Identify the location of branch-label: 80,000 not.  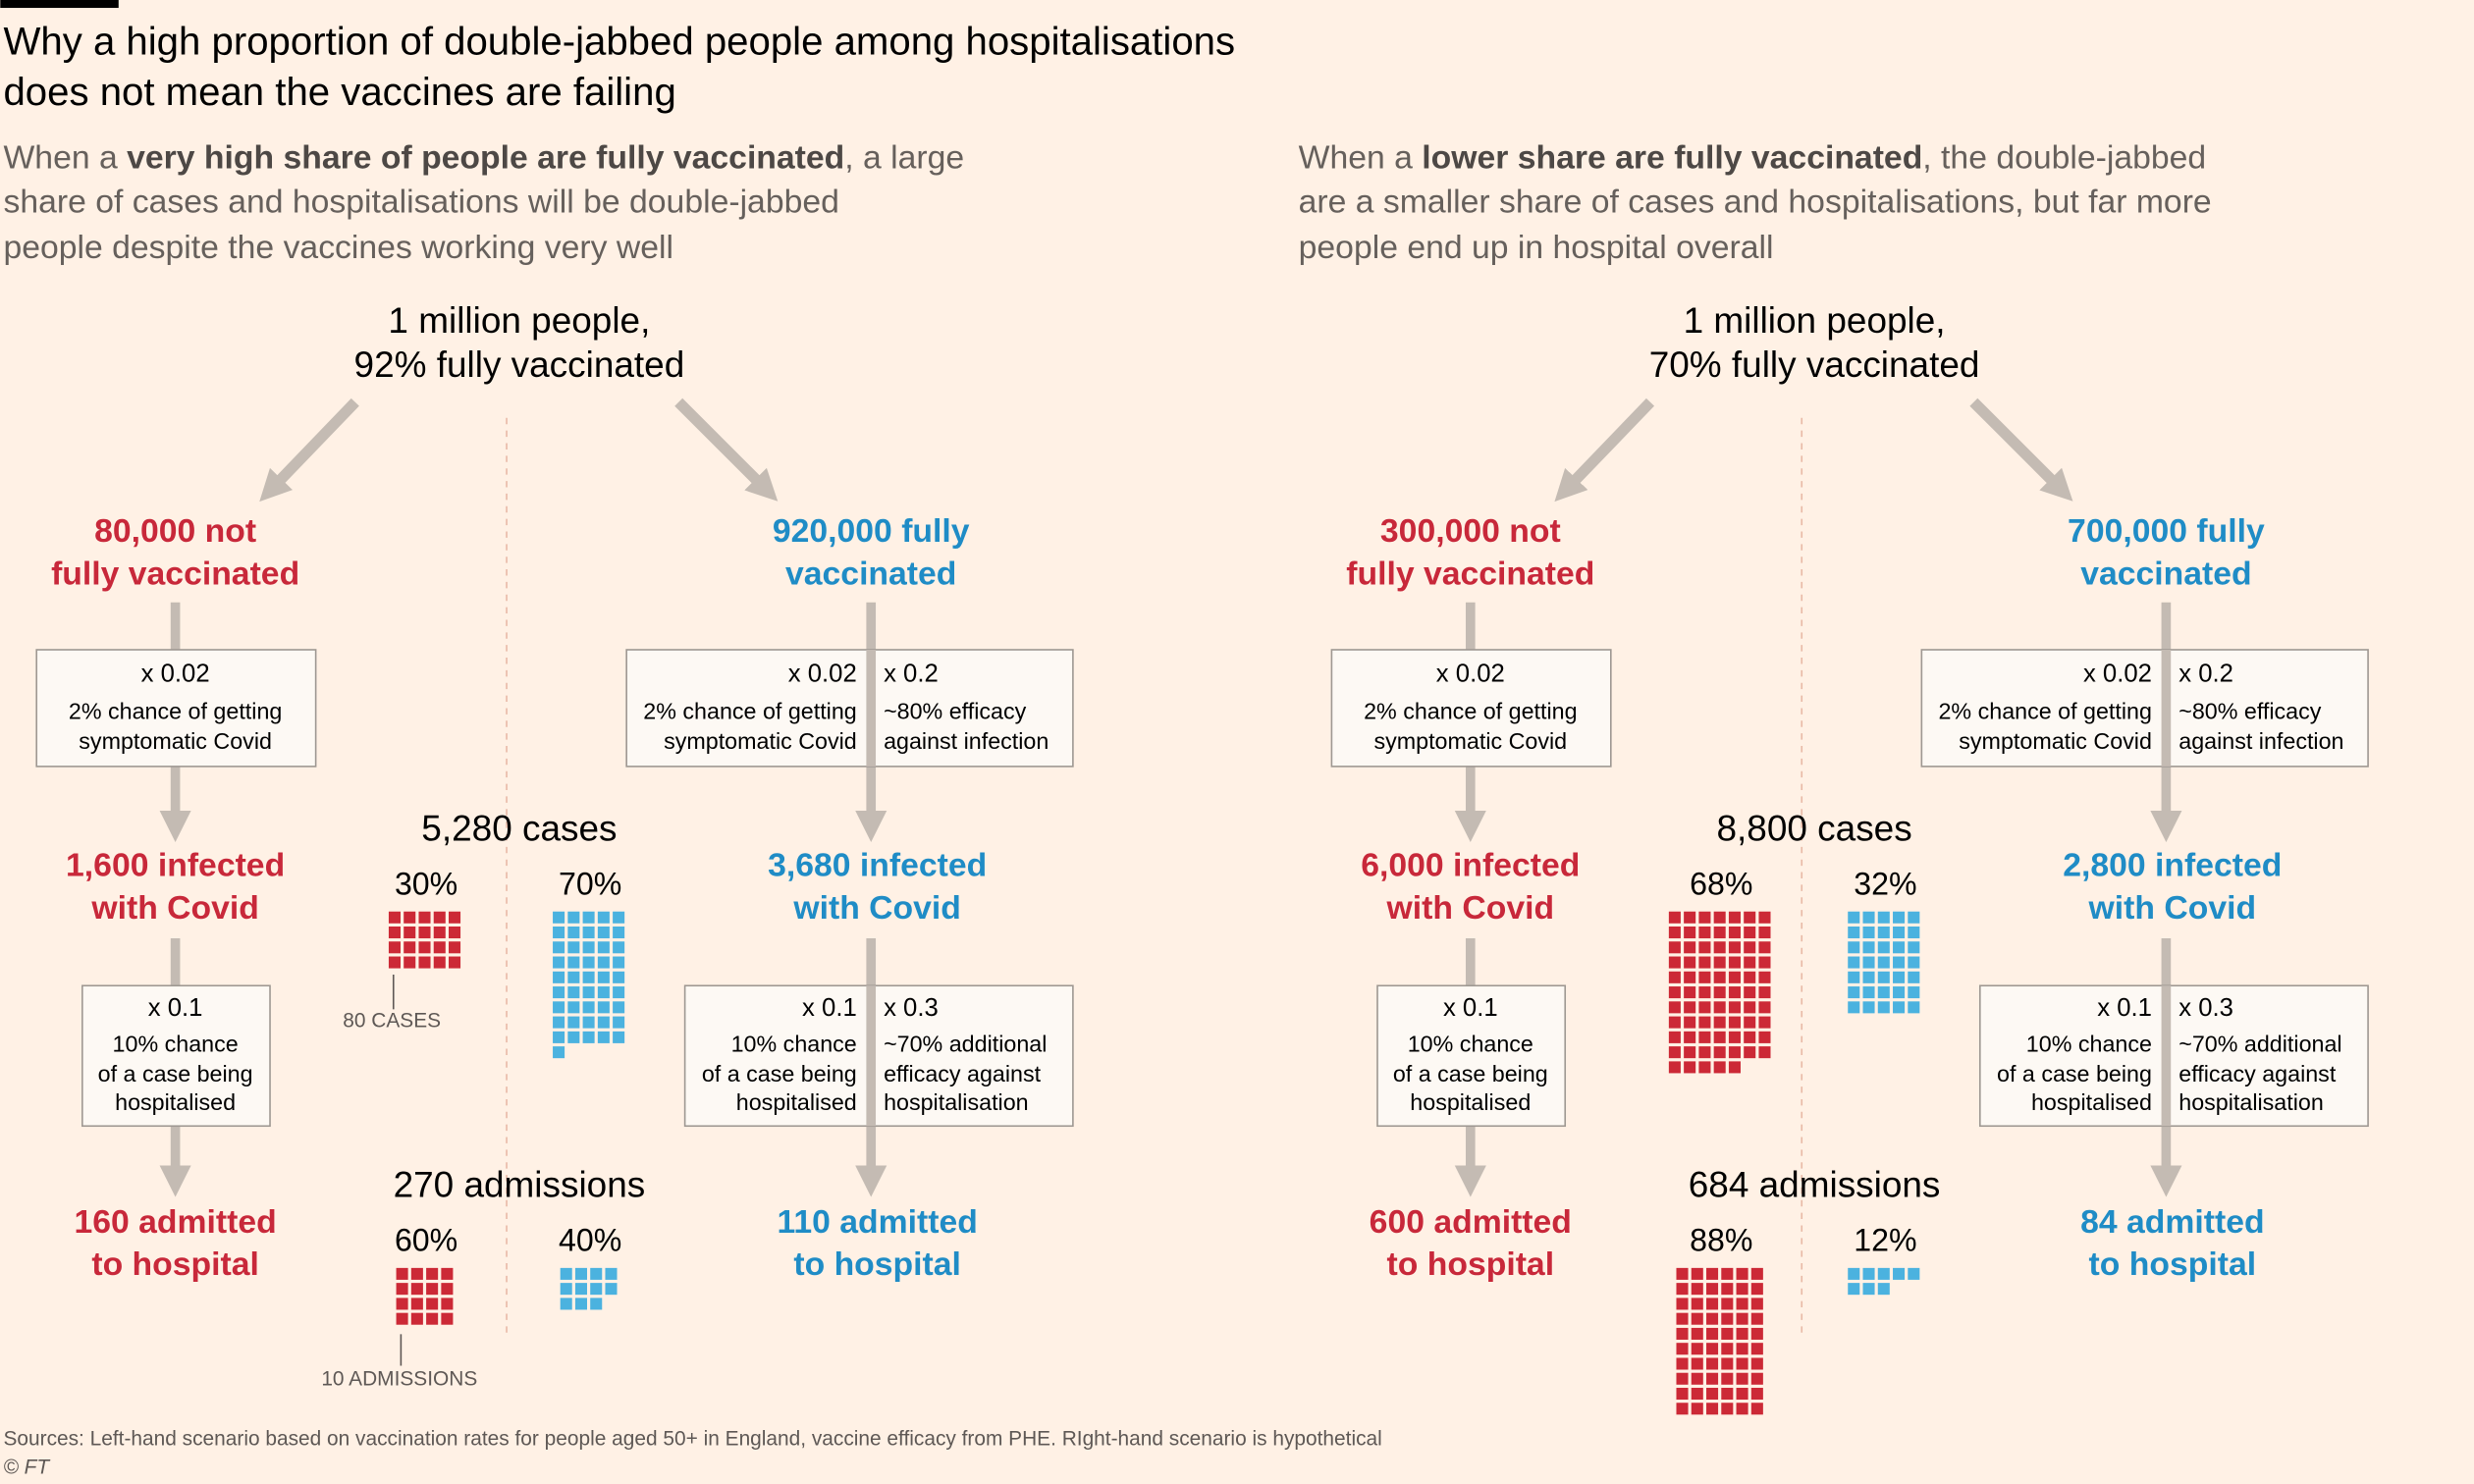
(175, 531).